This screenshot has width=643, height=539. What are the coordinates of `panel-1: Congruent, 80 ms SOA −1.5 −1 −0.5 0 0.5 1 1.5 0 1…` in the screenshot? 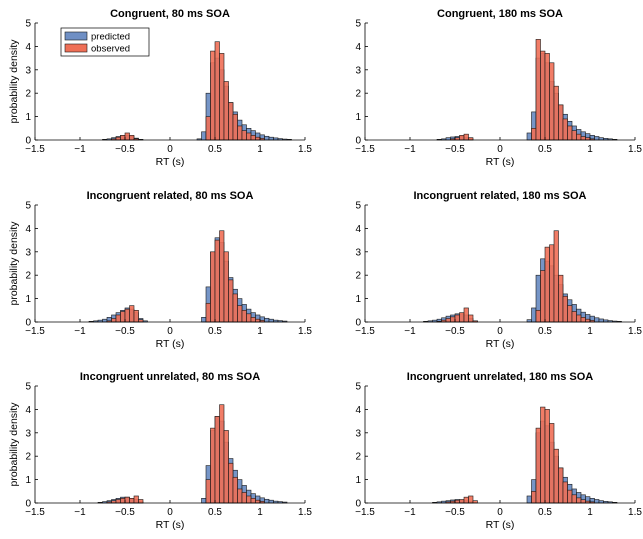 It's located at (160, 88).